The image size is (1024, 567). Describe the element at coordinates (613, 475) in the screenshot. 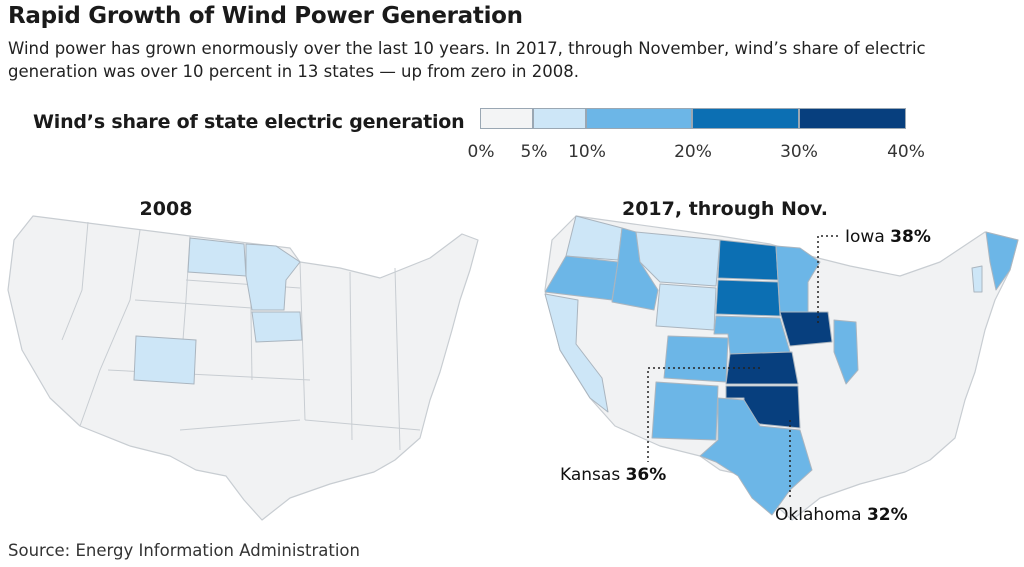

I see `kansas-callout: Kansas 36%` at that location.